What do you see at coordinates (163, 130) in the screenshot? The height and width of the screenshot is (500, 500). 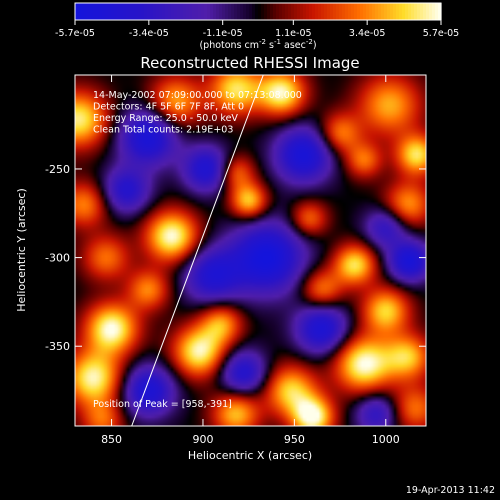 I see `annotation-line: Clean Total counts: 2.19E+03` at bounding box center [163, 130].